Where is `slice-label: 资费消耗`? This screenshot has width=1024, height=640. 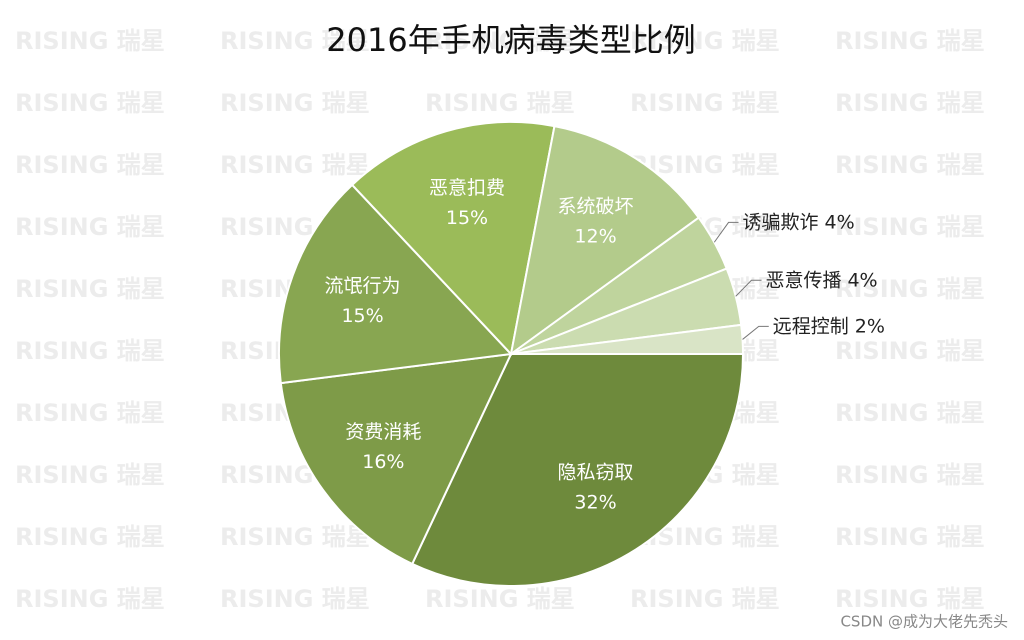
slice-label: 资费消耗 is located at coordinates (383, 432).